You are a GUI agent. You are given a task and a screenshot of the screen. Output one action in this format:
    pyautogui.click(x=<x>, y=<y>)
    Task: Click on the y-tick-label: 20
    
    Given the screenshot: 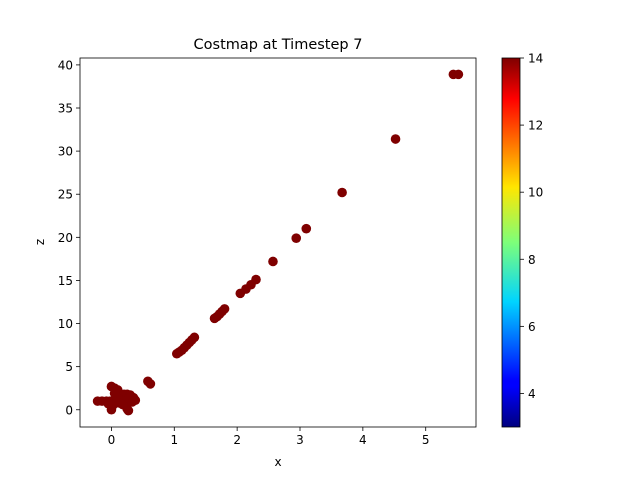 What is the action you would take?
    pyautogui.click(x=65, y=238)
    